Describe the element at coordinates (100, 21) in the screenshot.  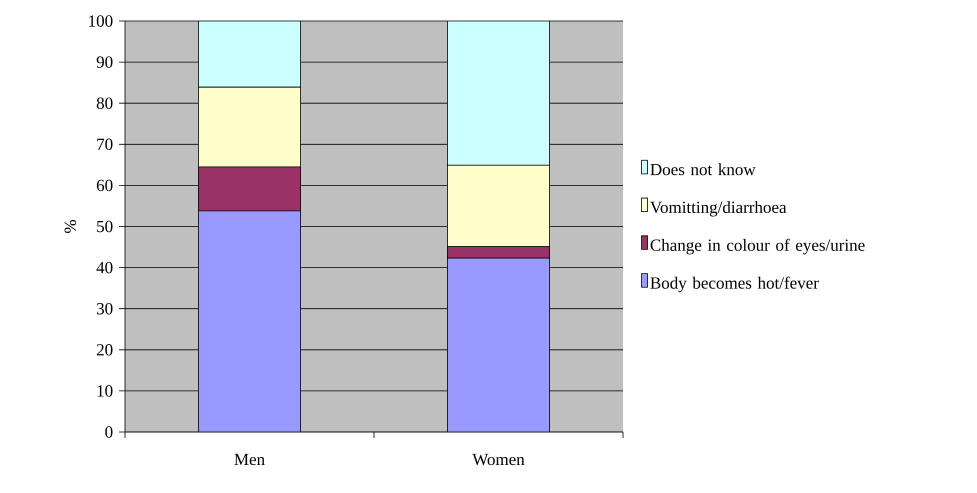
I see `y-tick-label: 100` at that location.